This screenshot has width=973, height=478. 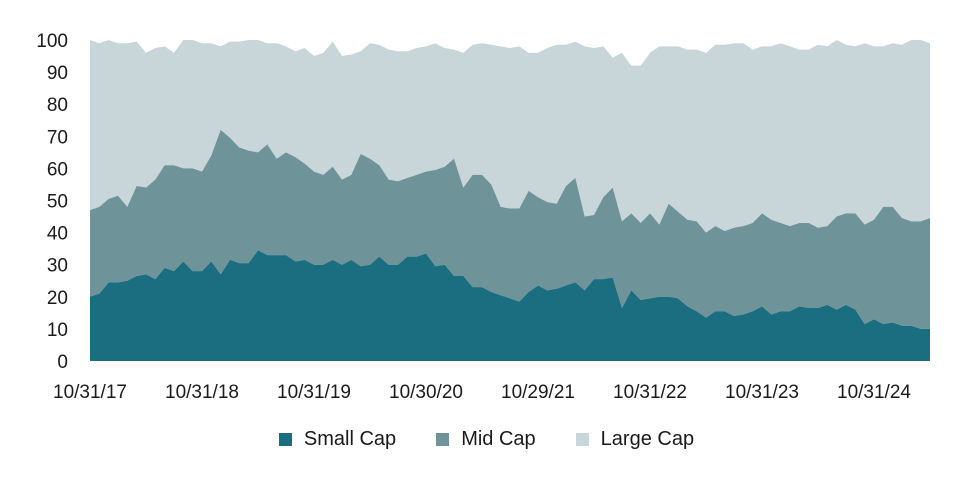 I want to click on y-tick-label: 90, so click(x=57, y=73).